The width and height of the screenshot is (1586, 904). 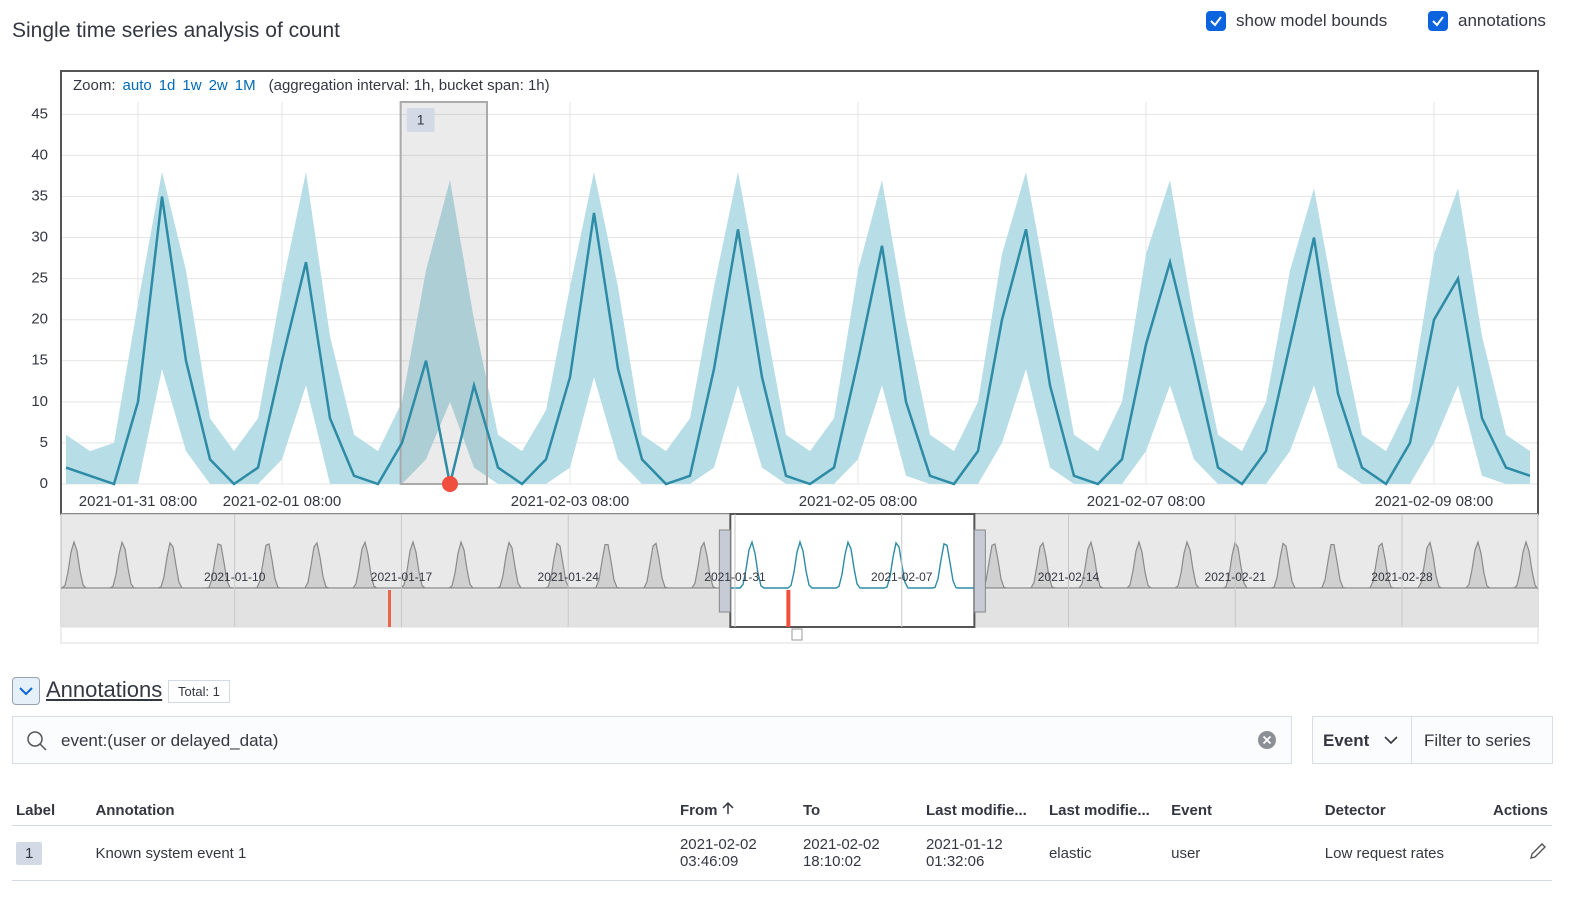 I want to click on zoom-option: 1M, so click(x=245, y=85).